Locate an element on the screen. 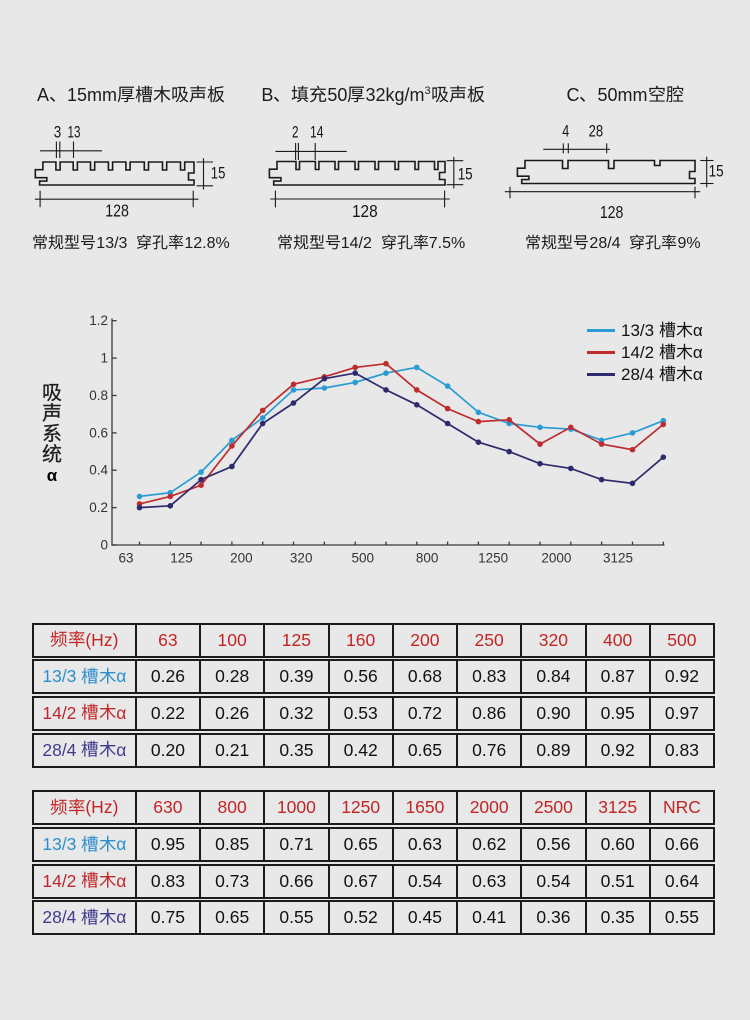  svg-text: 125 is located at coordinates (181, 558).